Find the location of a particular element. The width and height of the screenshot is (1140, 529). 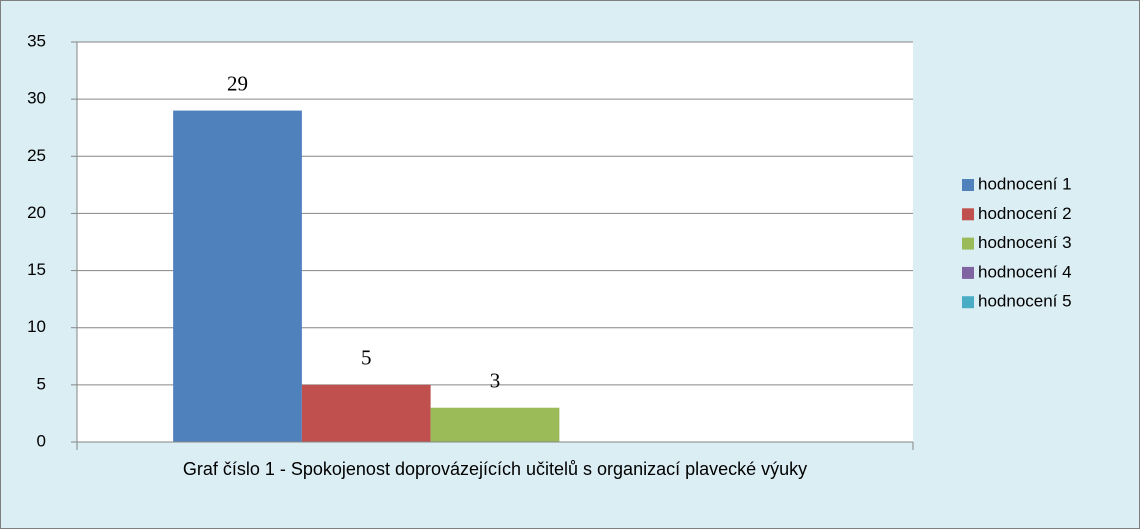

y-tick-label: 20 is located at coordinates (36, 212).